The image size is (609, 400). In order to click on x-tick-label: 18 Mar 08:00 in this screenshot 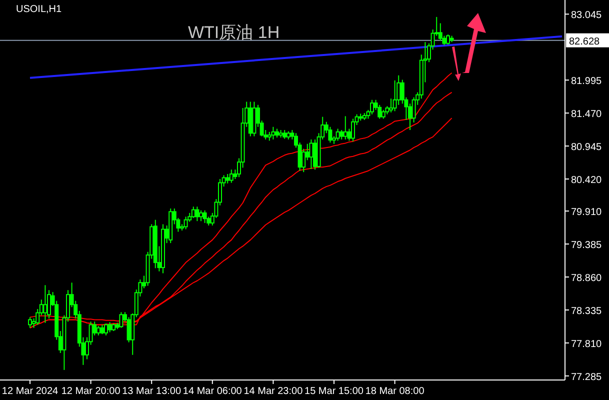, I will do `click(395, 391)`.